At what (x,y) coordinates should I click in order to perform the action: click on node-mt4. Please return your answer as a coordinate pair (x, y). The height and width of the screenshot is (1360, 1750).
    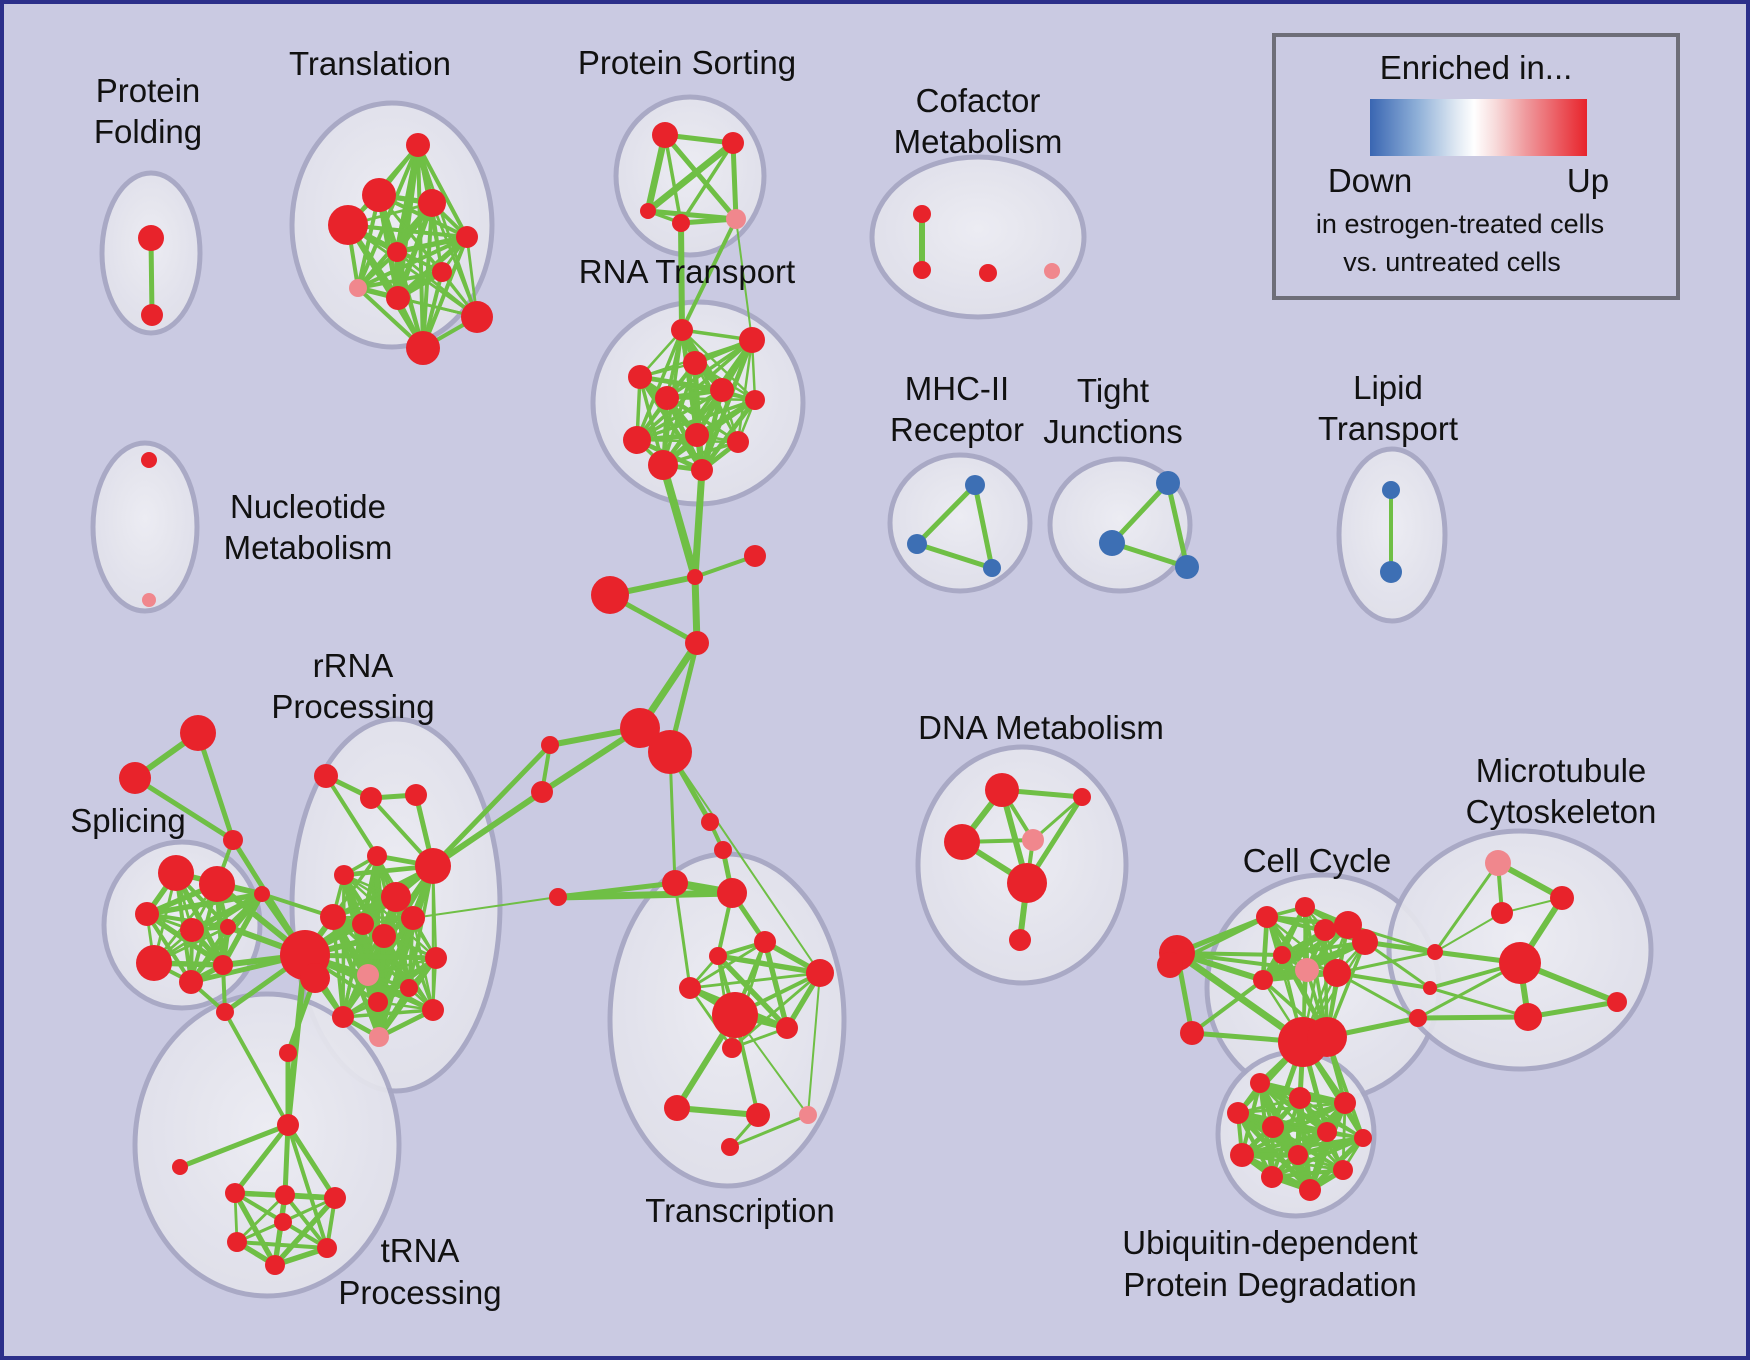
    Looking at the image, I should click on (1528, 1017).